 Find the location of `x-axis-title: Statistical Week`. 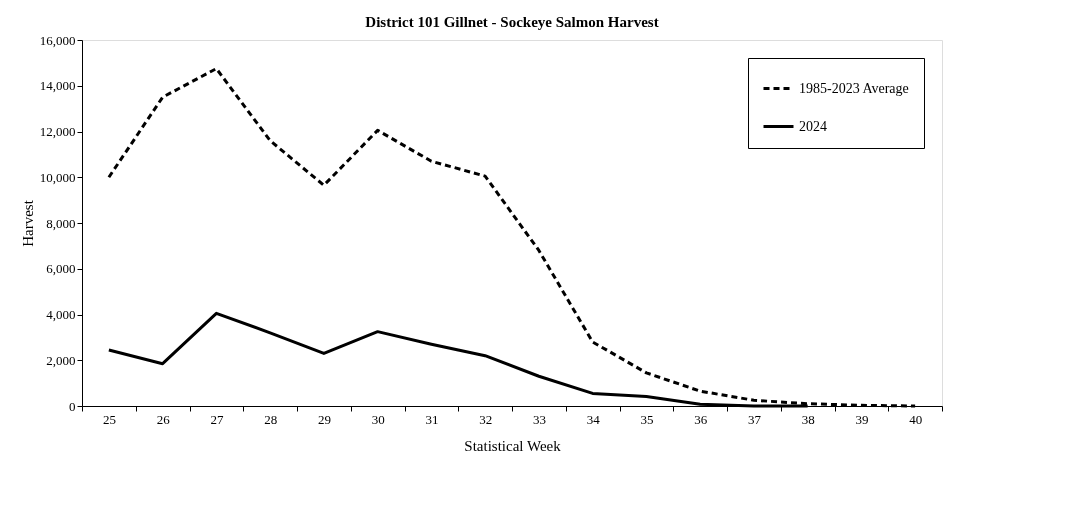

x-axis-title: Statistical Week is located at coordinates (513, 445).